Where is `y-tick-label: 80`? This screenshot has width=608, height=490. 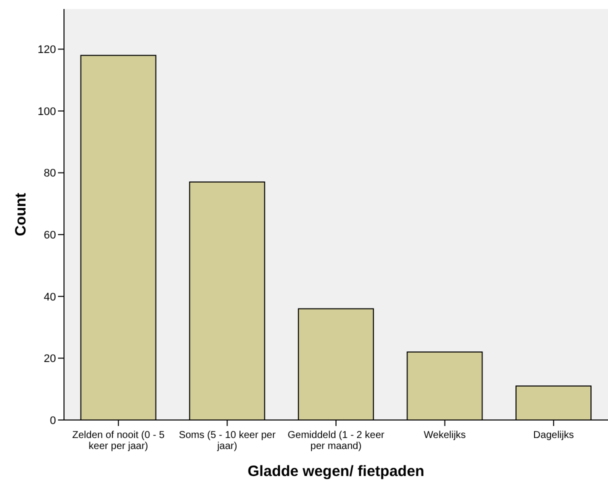
y-tick-label: 80 is located at coordinates (50, 174).